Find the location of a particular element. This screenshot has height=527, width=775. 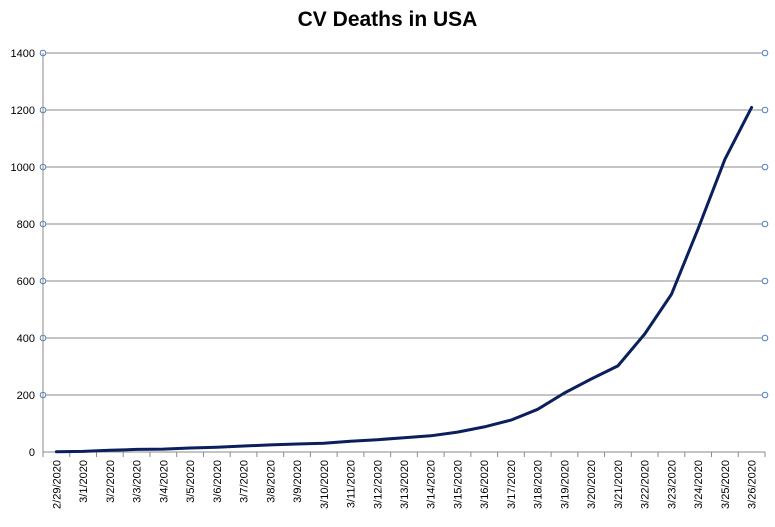

y-tick-label: 1400 is located at coordinates (23, 54).